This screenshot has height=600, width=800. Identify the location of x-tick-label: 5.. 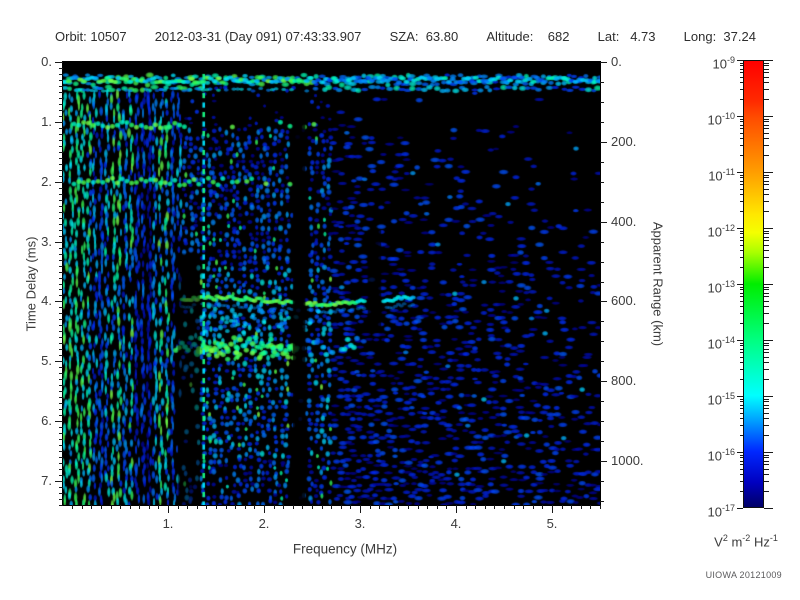
(552, 523).